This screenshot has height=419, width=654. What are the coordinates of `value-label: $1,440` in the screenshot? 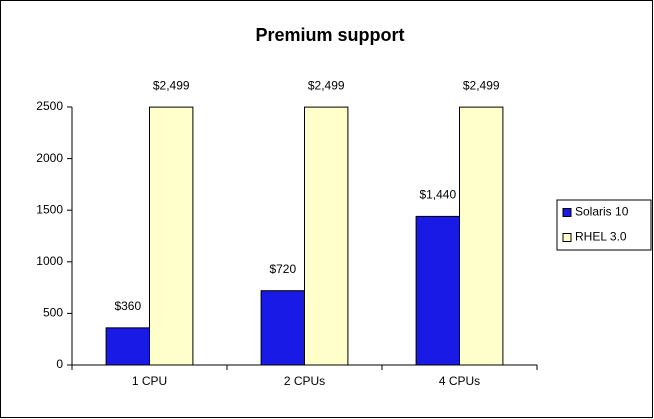 It's located at (437, 195).